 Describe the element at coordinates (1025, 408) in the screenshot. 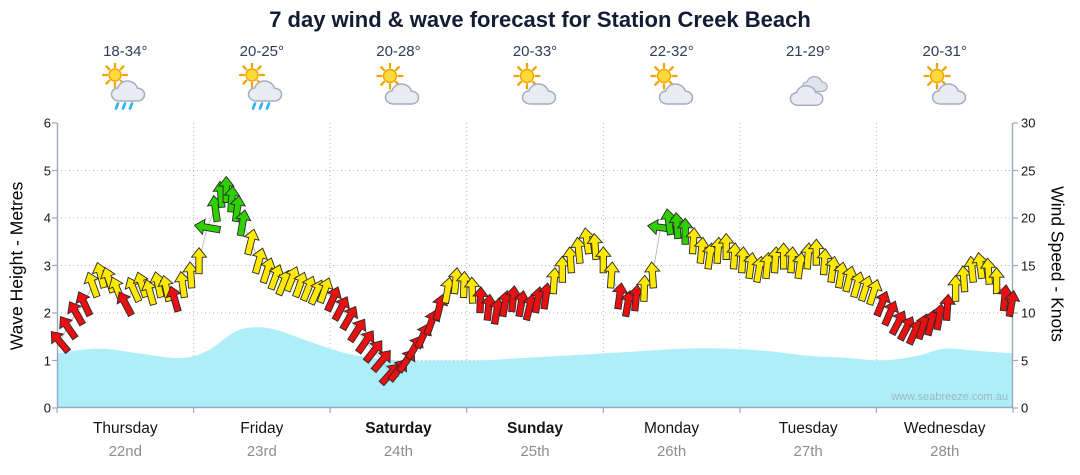

I see `y-tick-label-right: 0` at that location.